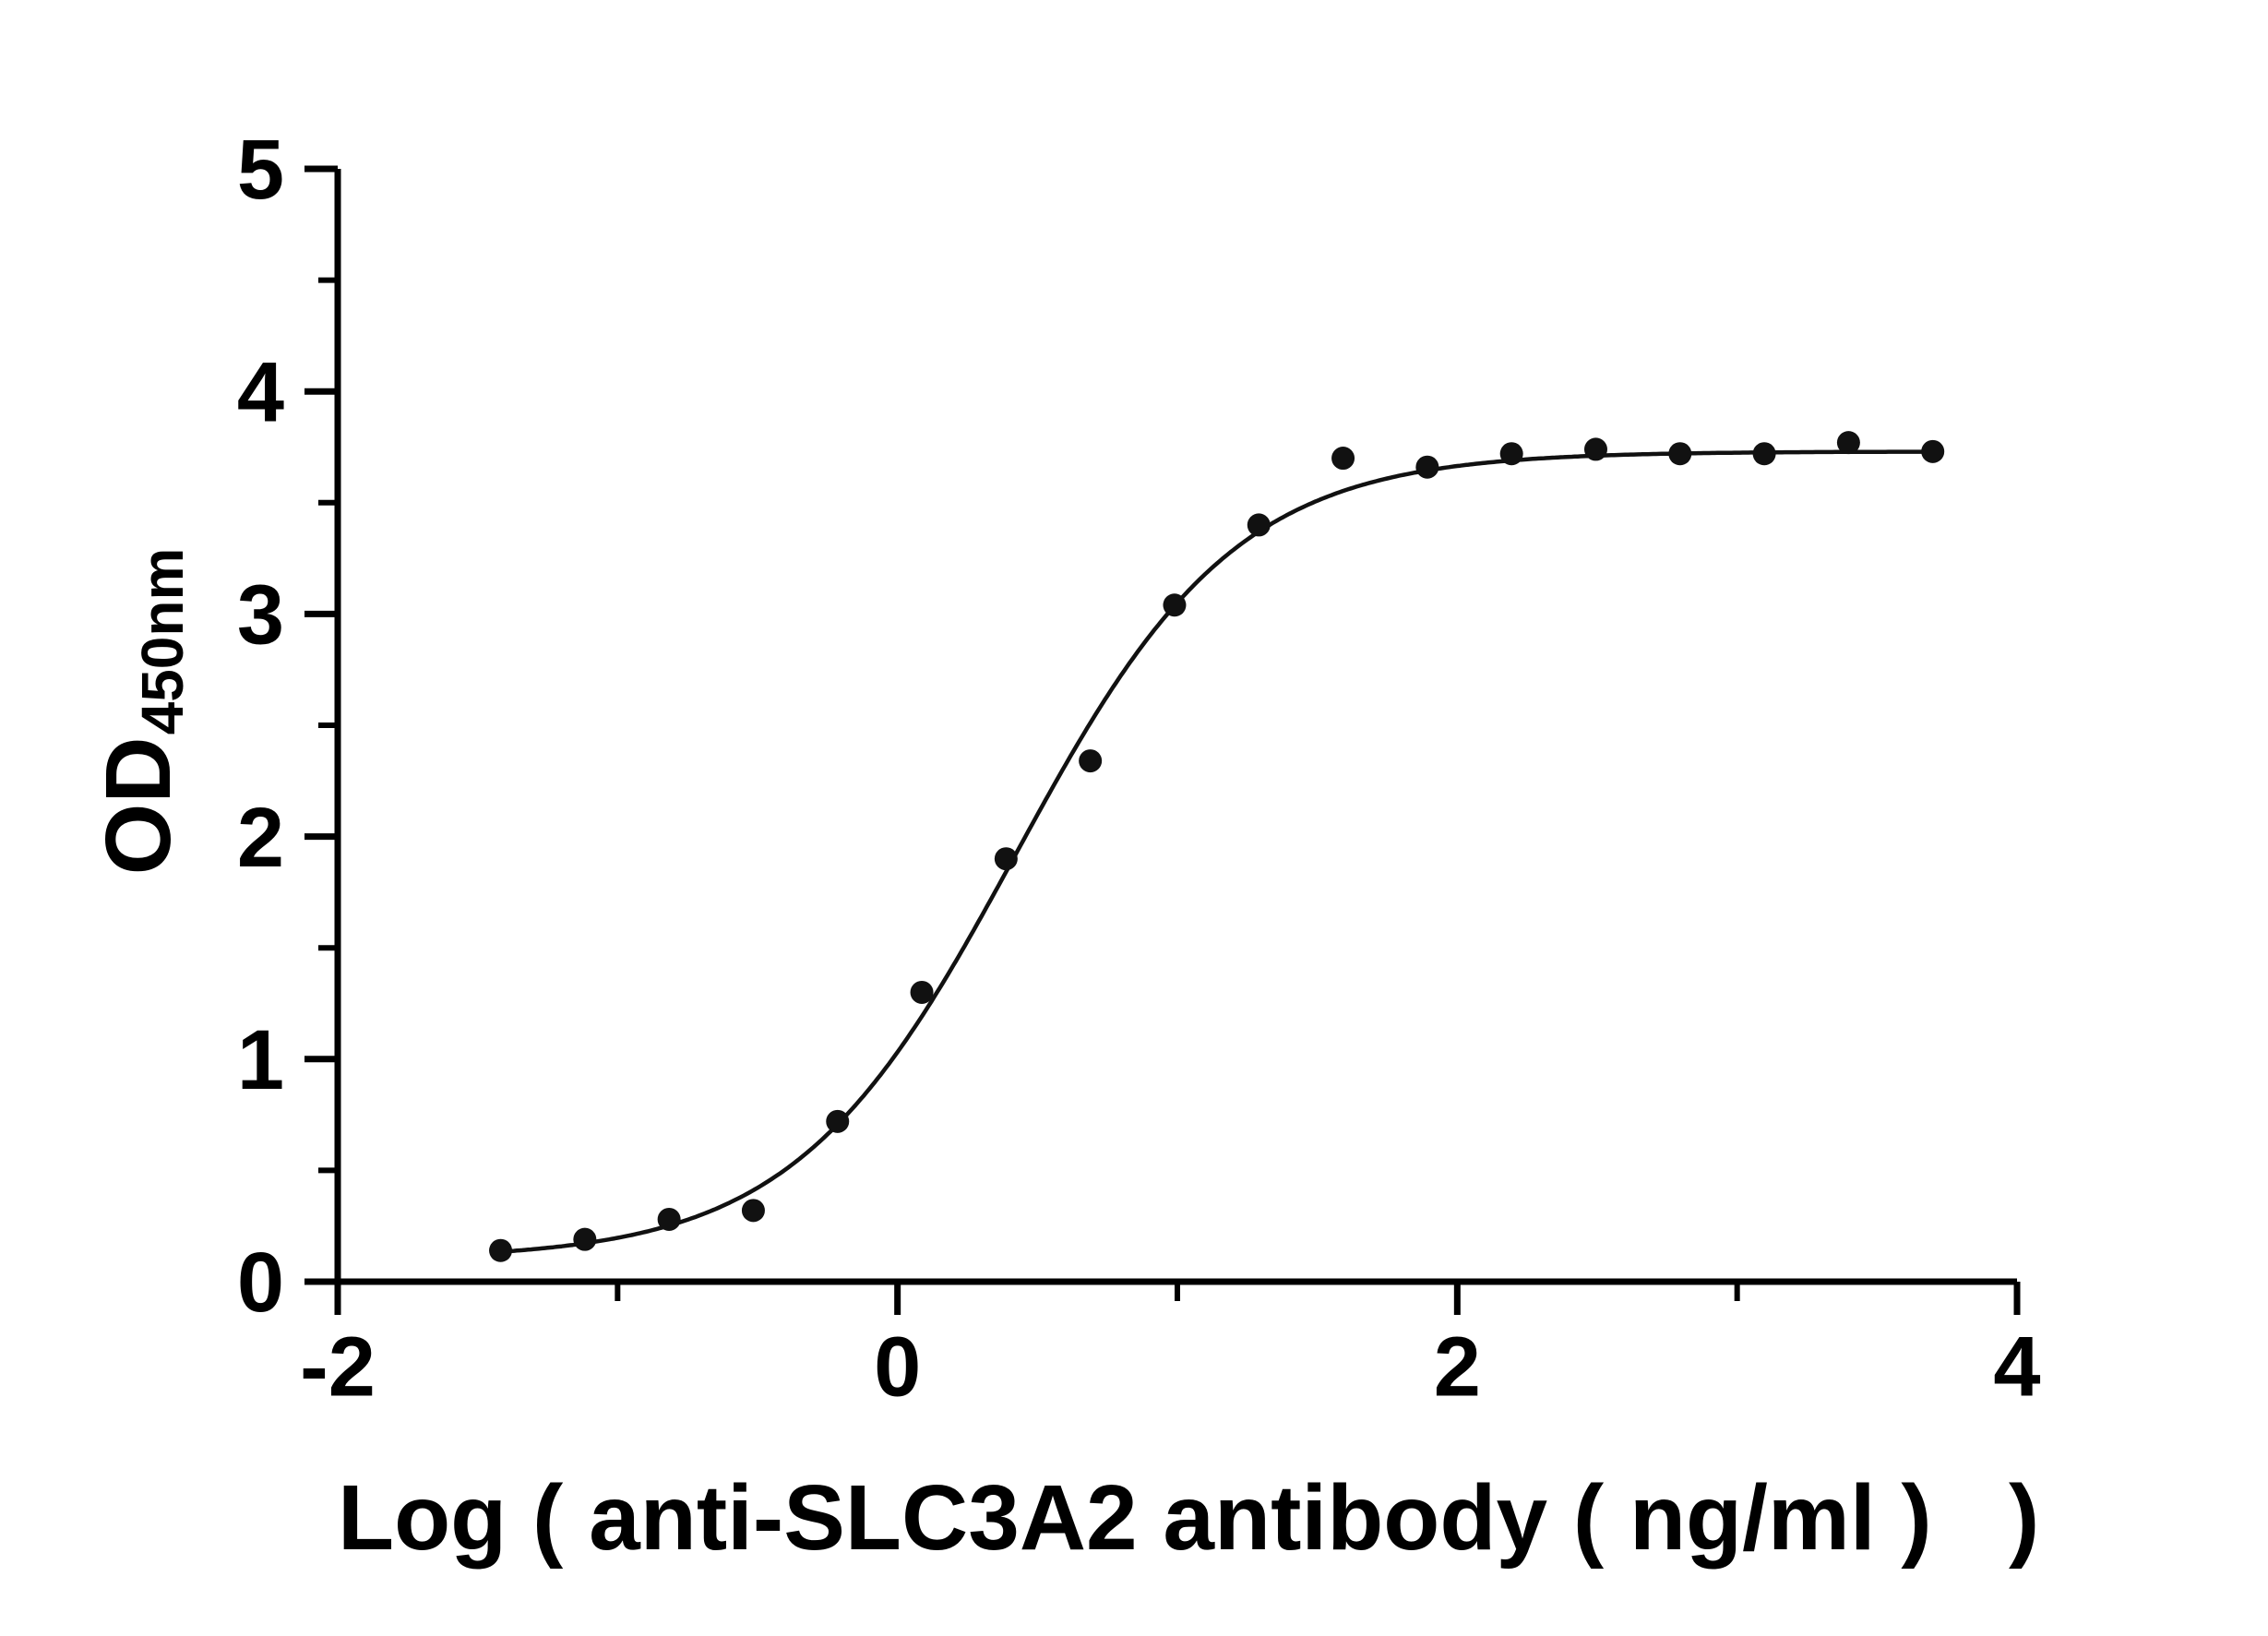  I want to click on x-axis-title: Log ( anti-SLC3A2 antibody ( ng/ml ) ), so click(1189, 1518).